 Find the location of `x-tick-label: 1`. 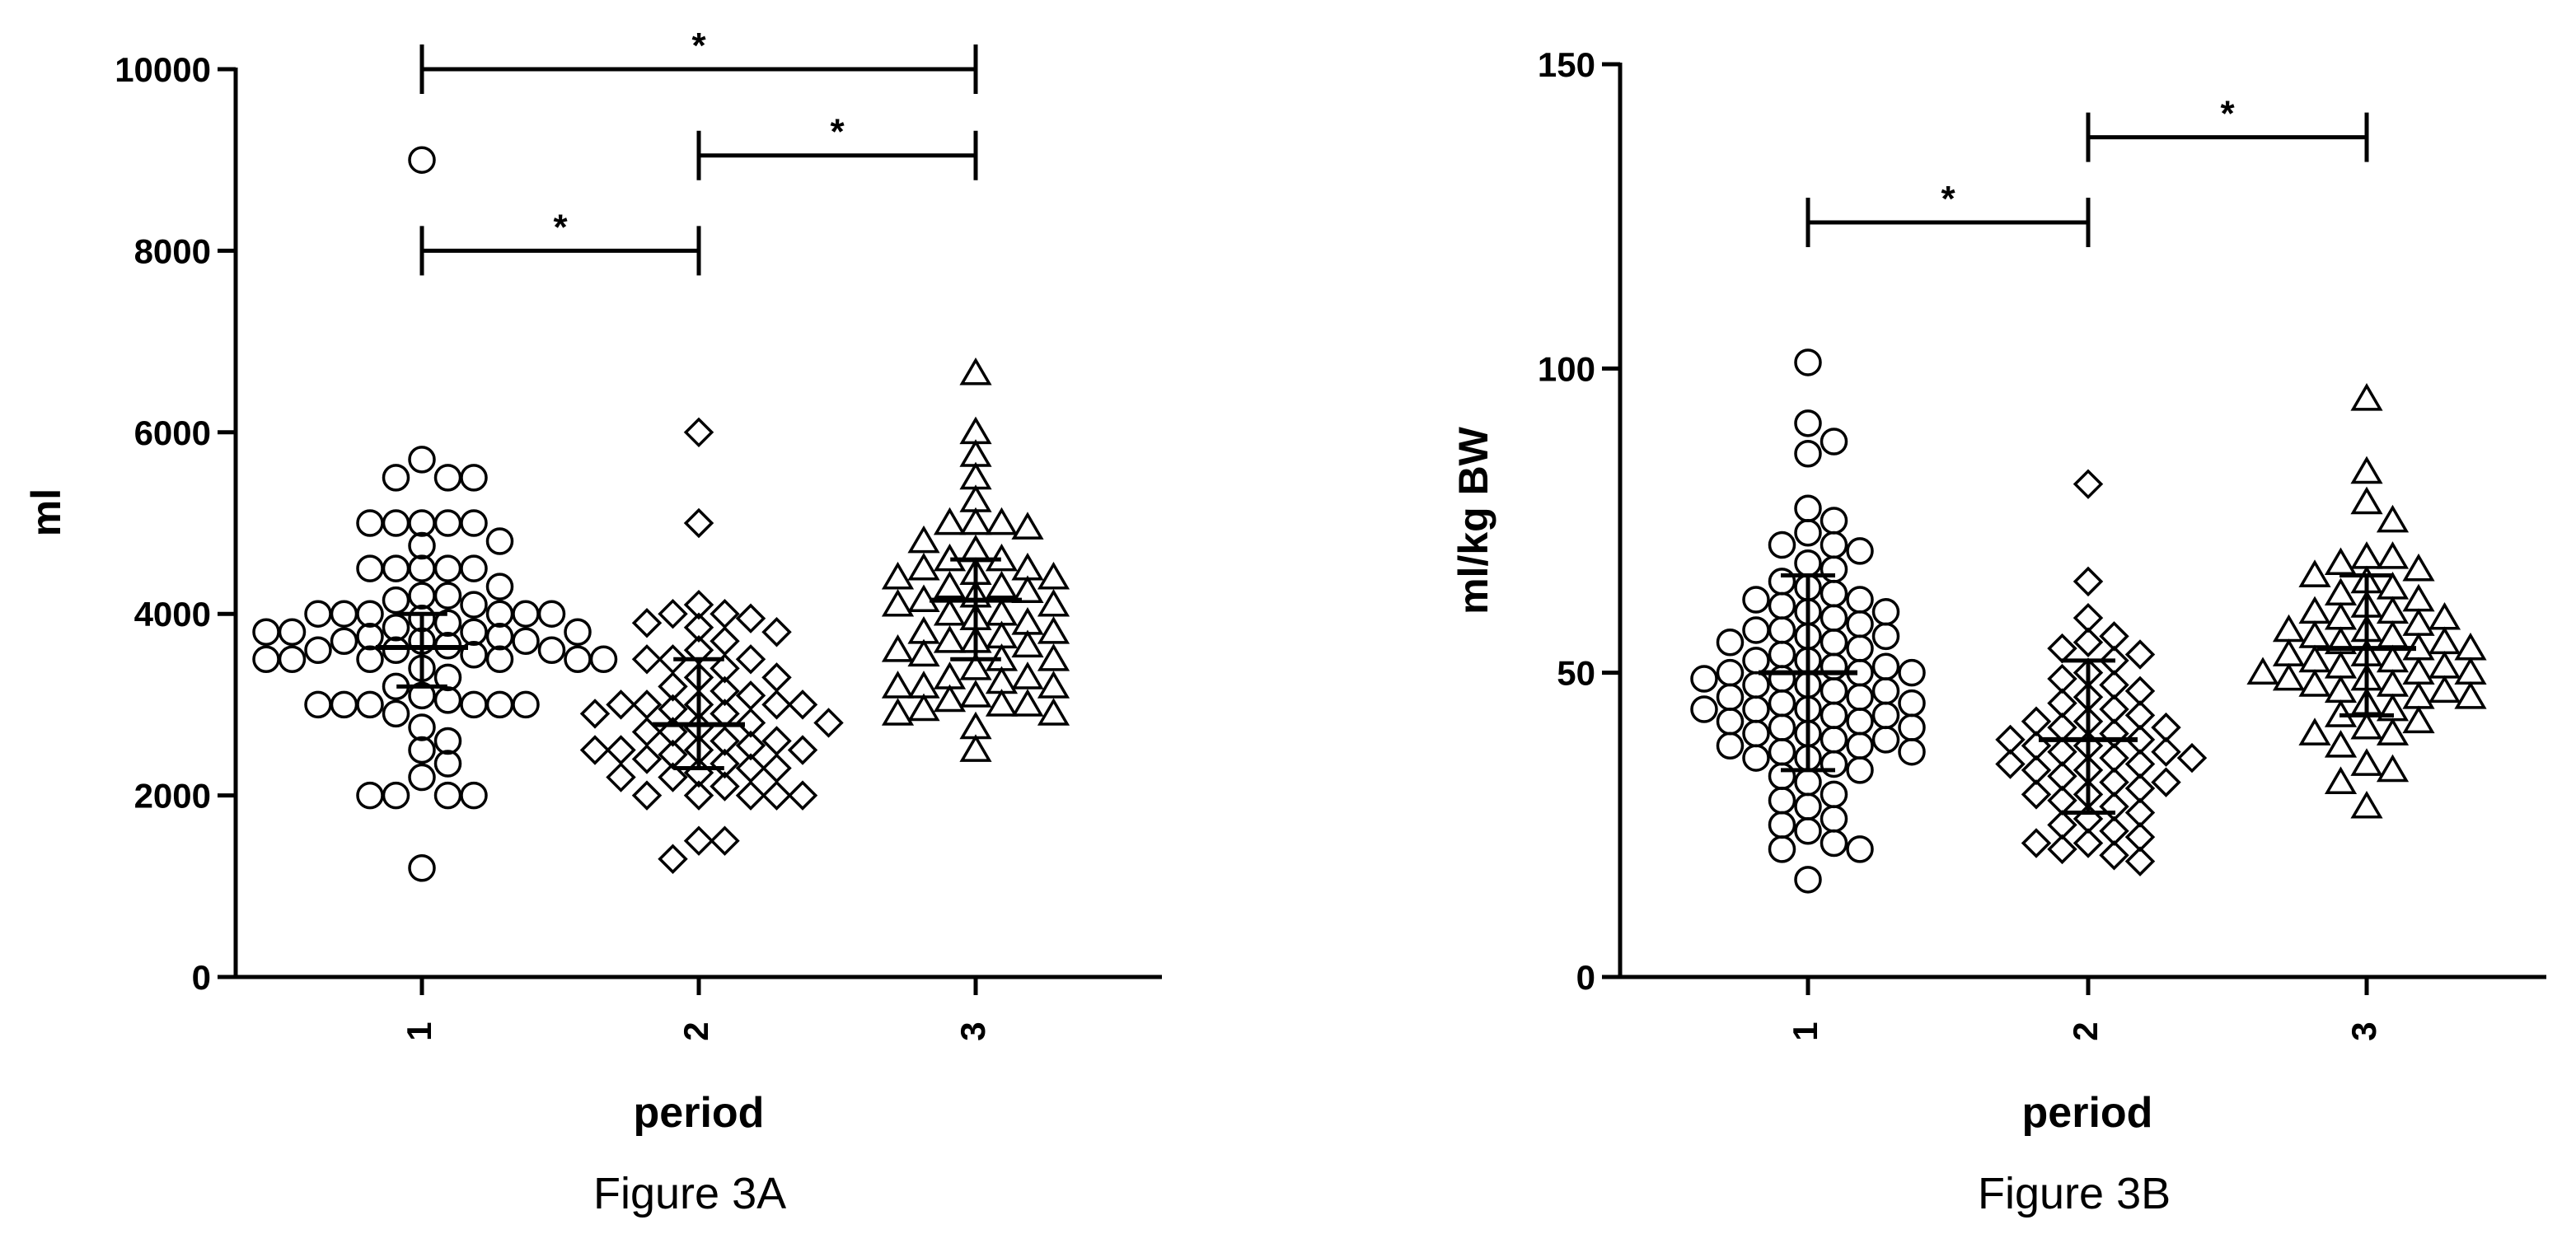

x-tick-label: 1 is located at coordinates (419, 1030).